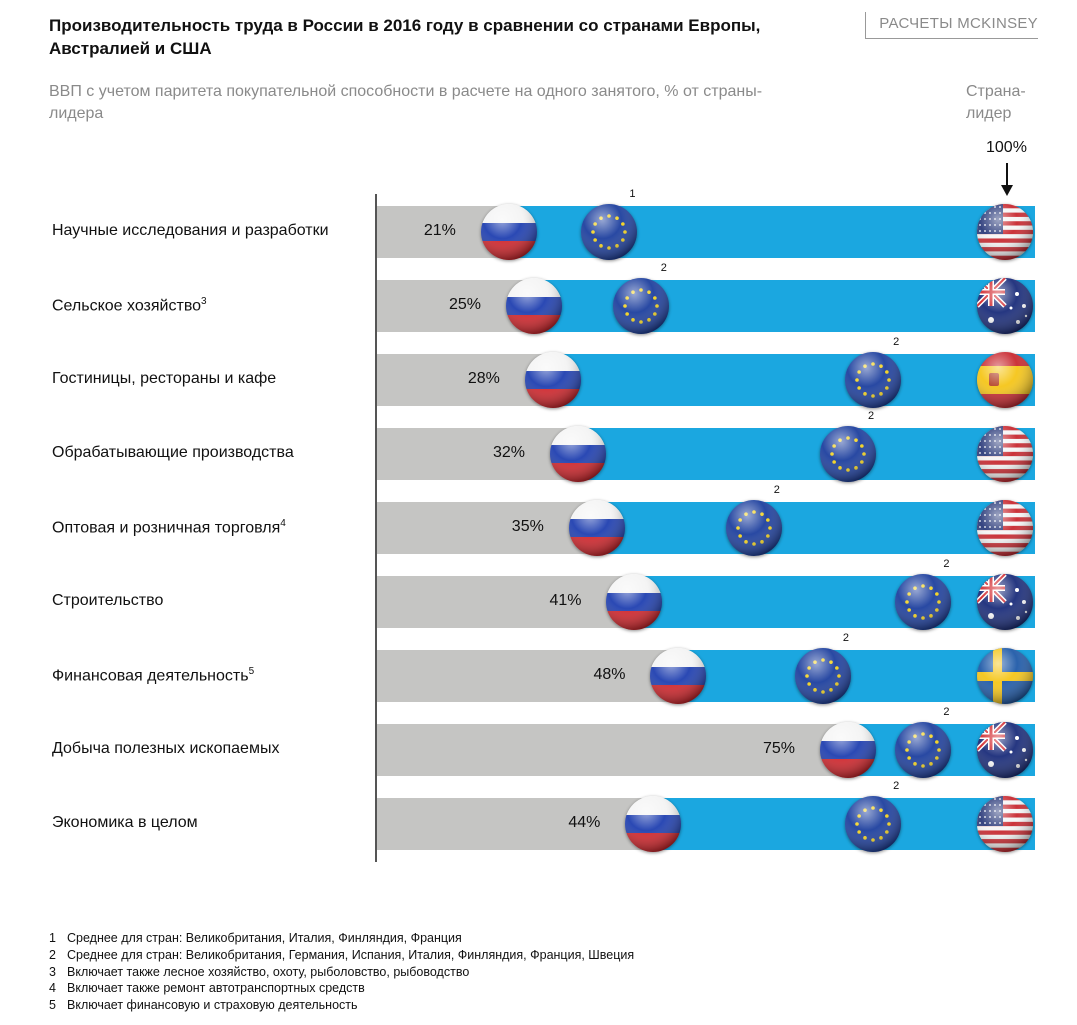 This screenshot has width=1077, height=1025. Describe the element at coordinates (204, 301) in the screenshot. I see `footnote-ref: 3` at that location.